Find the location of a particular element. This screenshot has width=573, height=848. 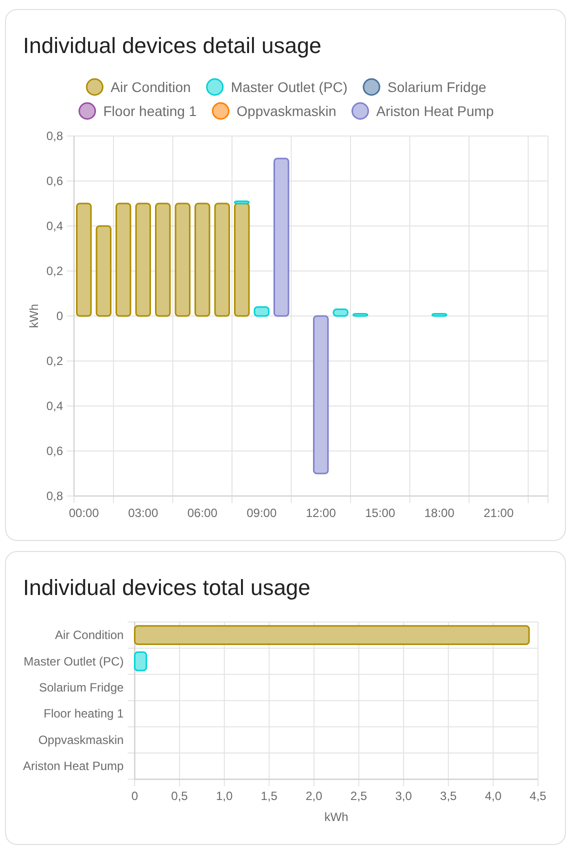

x-tick-label: 06:00 is located at coordinates (202, 513).